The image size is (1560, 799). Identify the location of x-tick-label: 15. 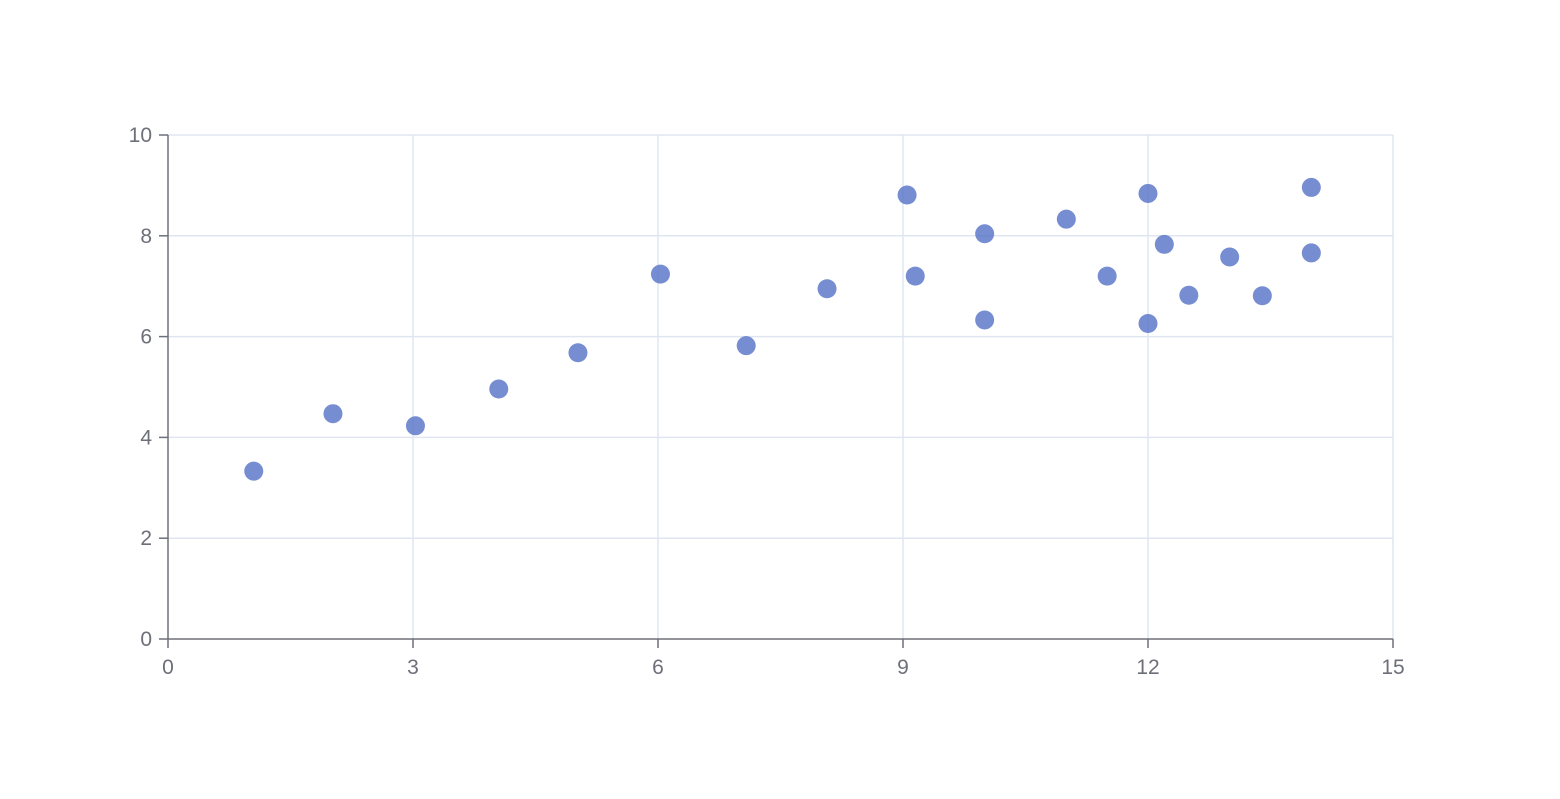
(1392, 667).